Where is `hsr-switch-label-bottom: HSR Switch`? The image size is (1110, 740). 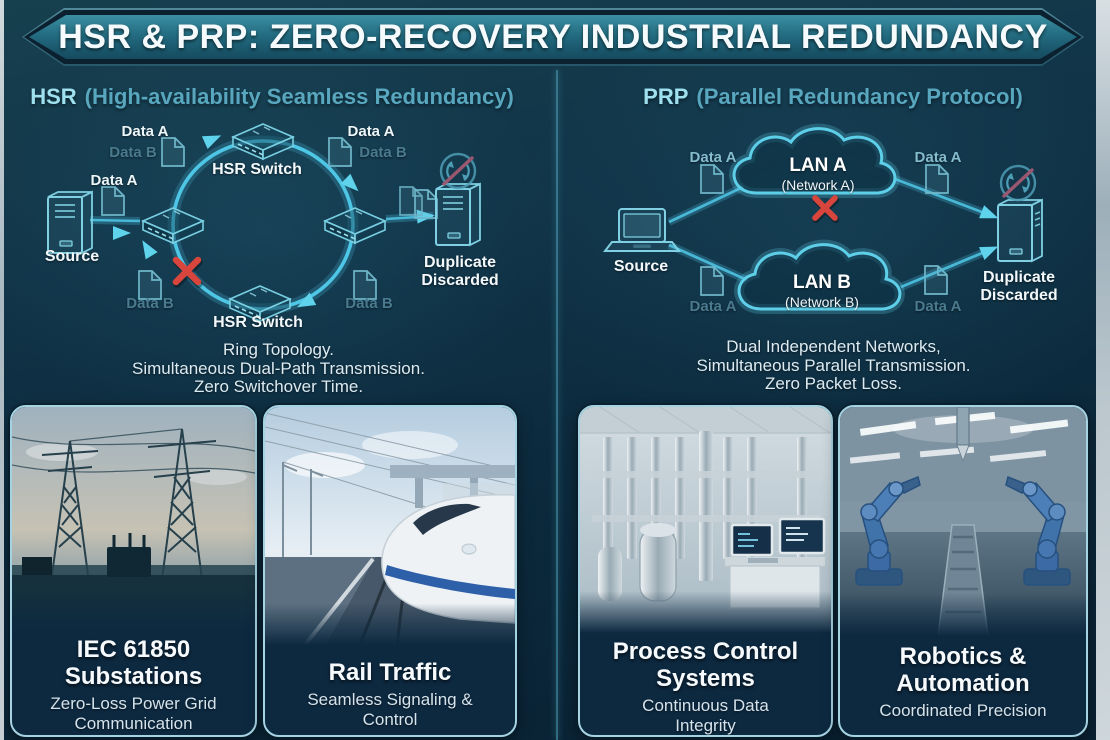 hsr-switch-label-bottom: HSR Switch is located at coordinates (258, 322).